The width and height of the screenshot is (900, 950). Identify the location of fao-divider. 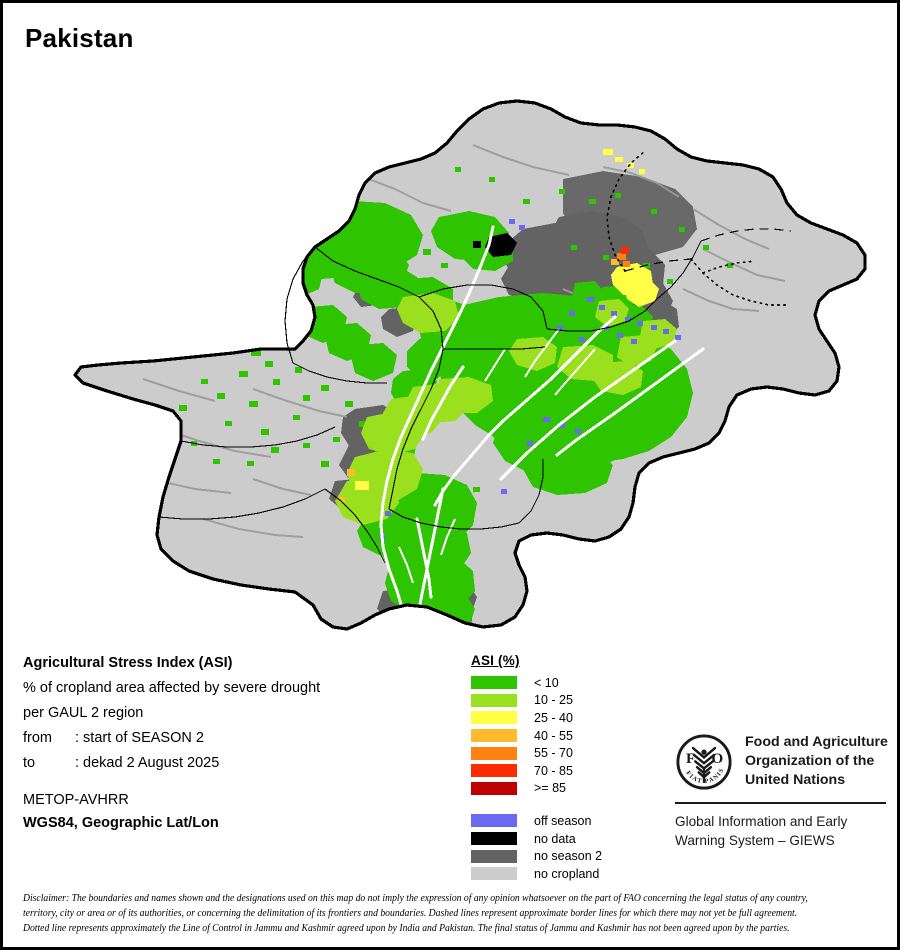
(780, 803).